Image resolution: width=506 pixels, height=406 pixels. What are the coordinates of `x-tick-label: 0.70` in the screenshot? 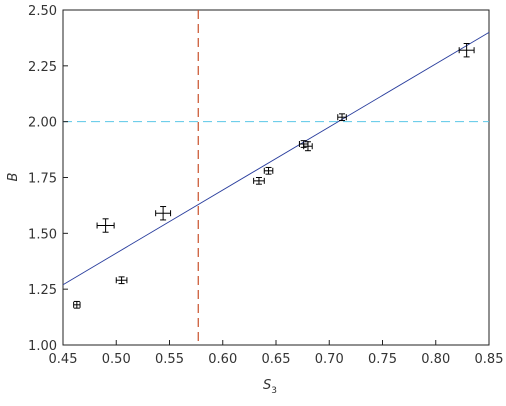 It's located at (329, 359).